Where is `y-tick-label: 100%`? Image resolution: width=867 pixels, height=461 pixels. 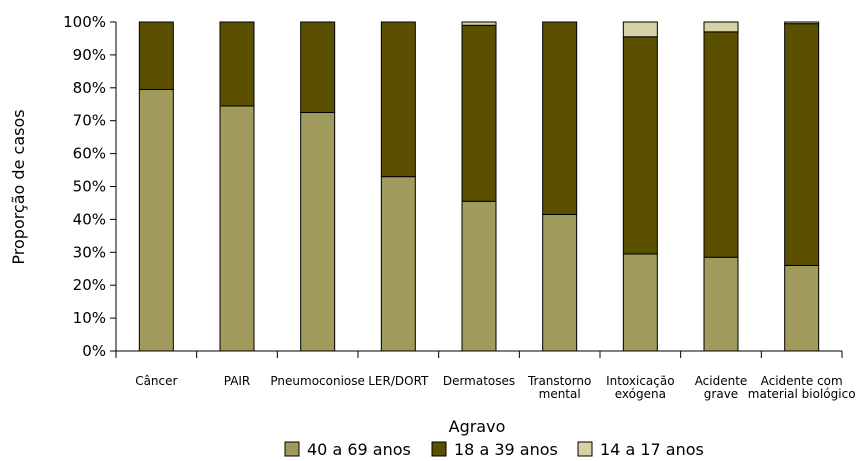
y-tick-label: 100% is located at coordinates (84, 22).